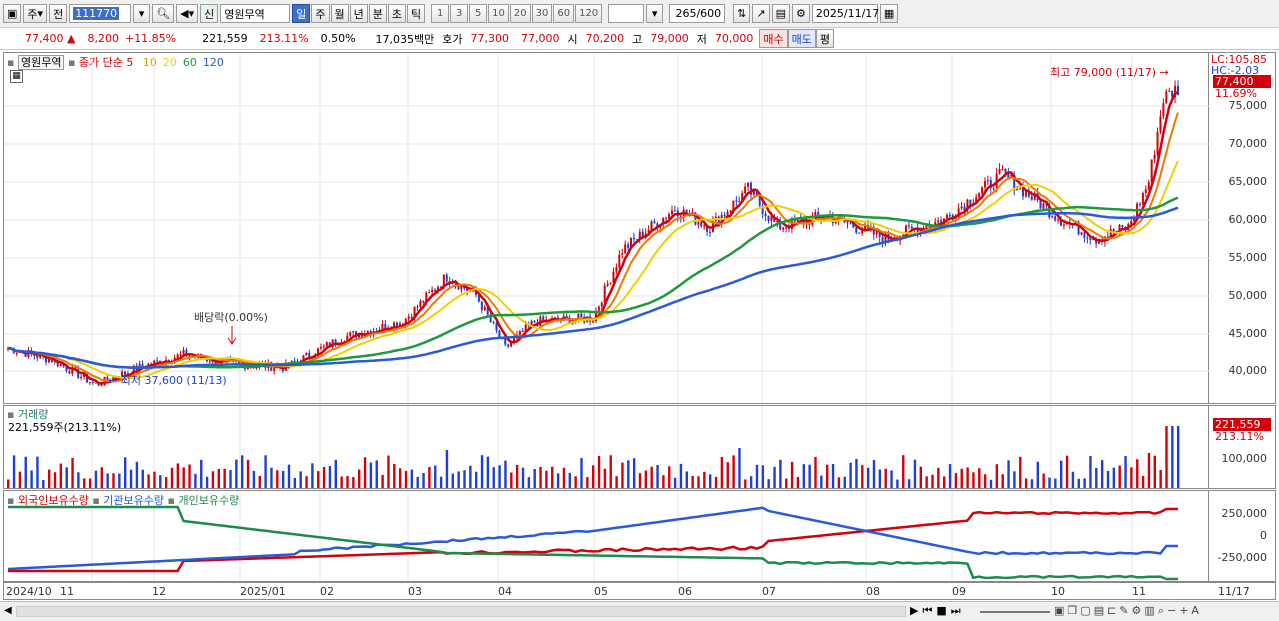  What do you see at coordinates (542, 13) in the screenshot?
I see `interval-tab: 30` at bounding box center [542, 13].